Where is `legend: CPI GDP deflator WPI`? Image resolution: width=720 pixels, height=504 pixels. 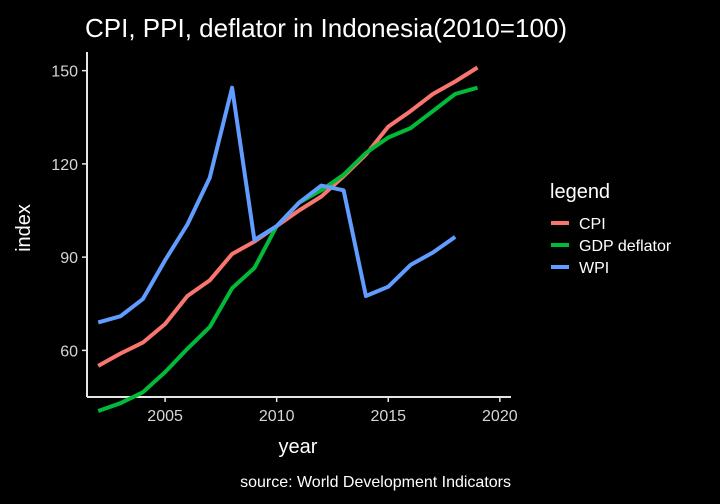 legend: CPI GDP deflator WPI is located at coordinates (611, 246).